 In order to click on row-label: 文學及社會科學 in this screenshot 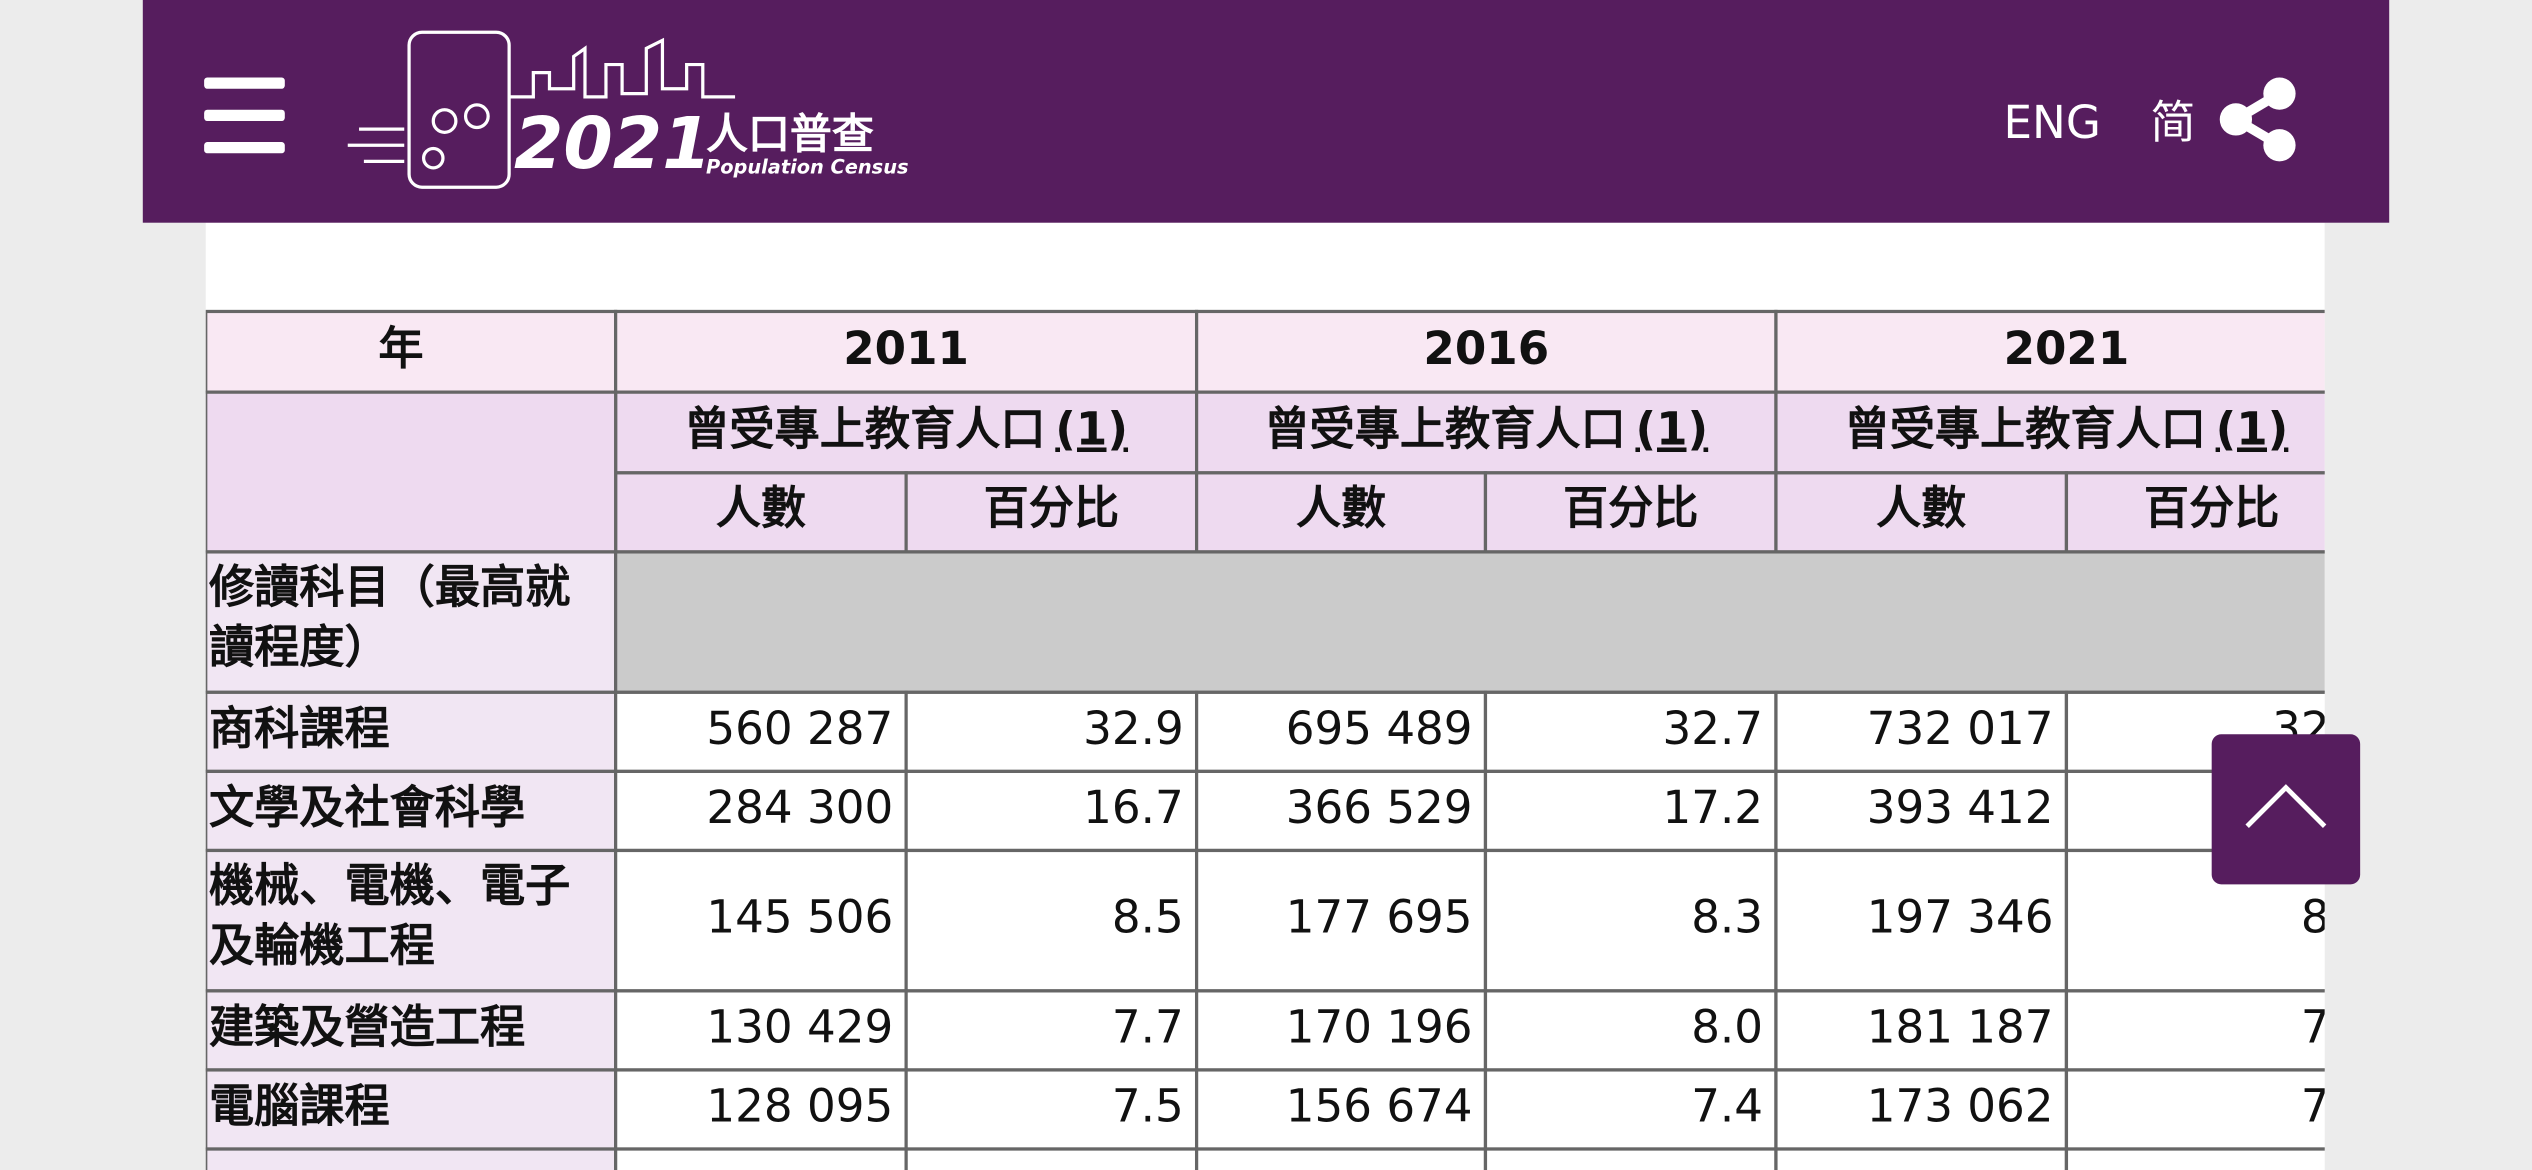, I will do `click(367, 807)`.